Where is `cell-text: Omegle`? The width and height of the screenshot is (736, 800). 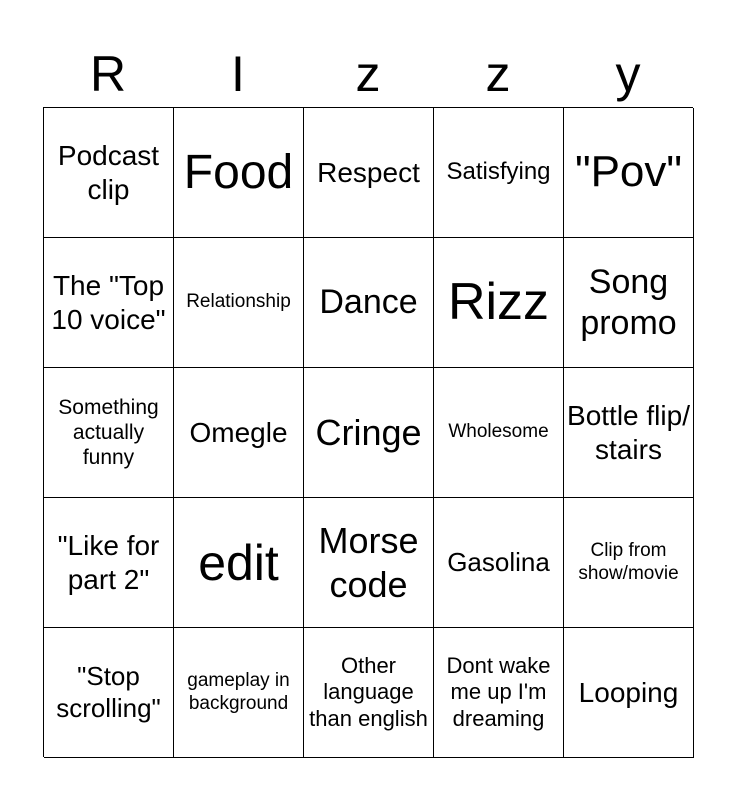
cell-text: Omegle is located at coordinates (238, 432).